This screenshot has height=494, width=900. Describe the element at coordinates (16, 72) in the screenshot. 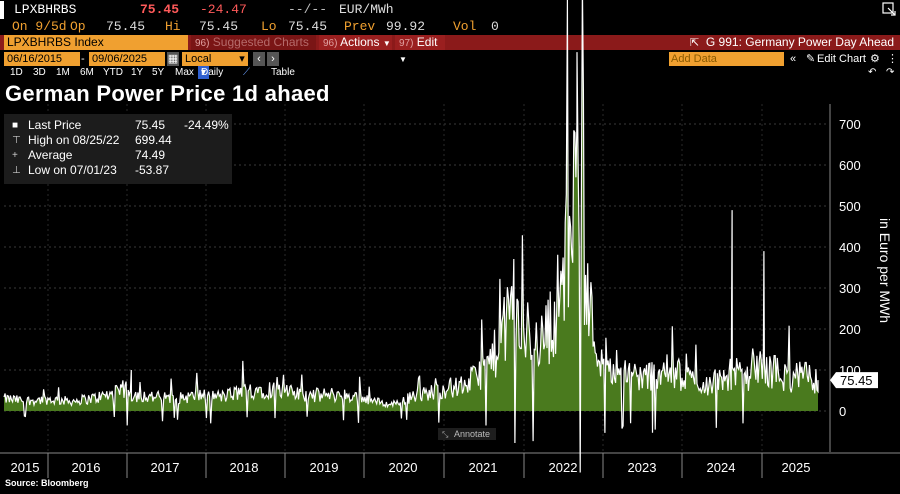

I see `period-1d: 1D` at that location.